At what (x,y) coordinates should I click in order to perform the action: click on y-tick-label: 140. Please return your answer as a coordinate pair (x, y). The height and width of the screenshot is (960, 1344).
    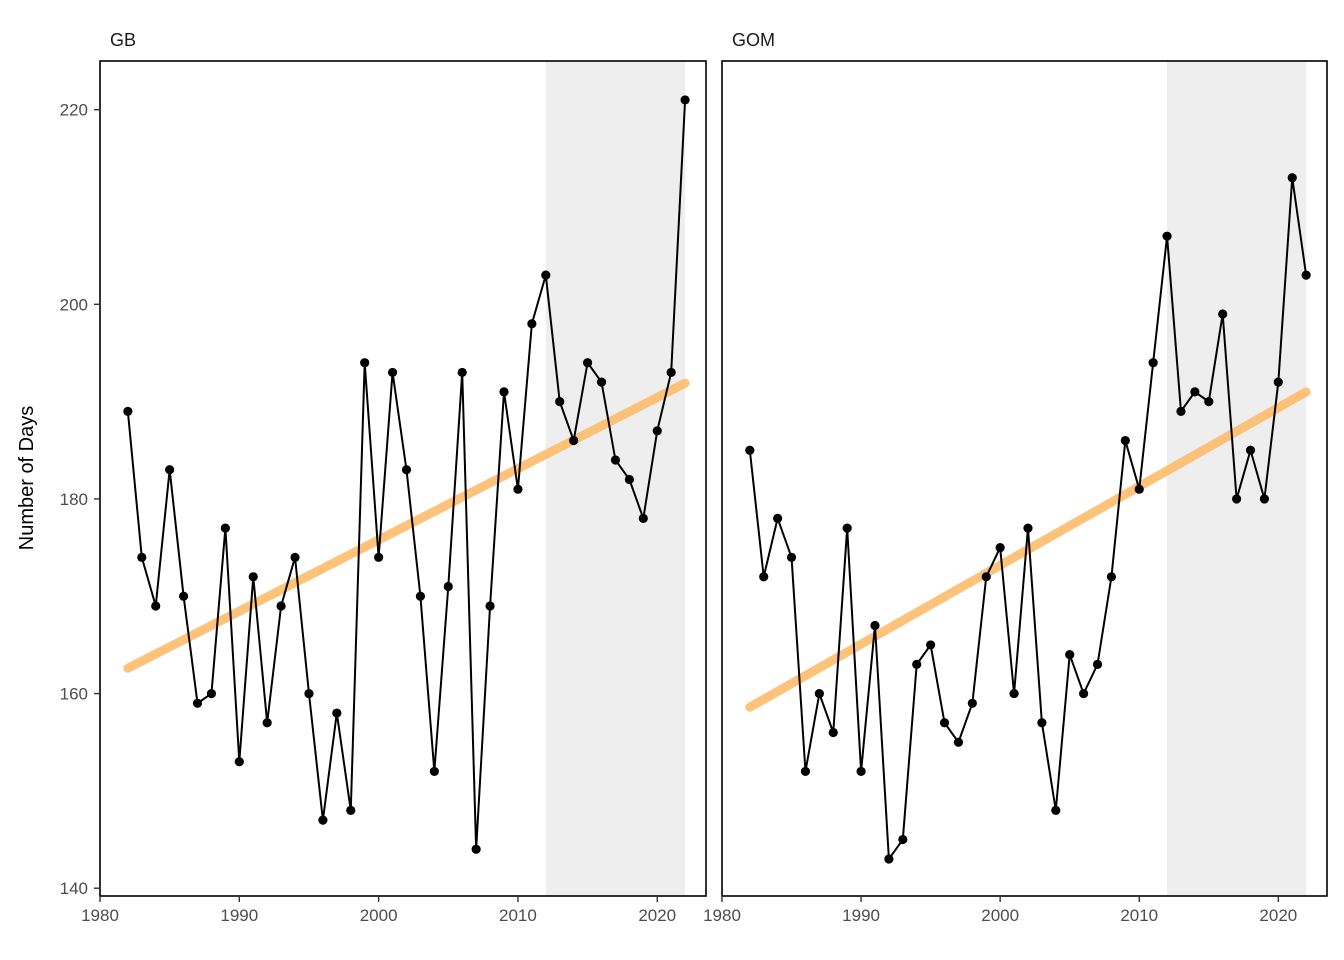
    Looking at the image, I should click on (74, 888).